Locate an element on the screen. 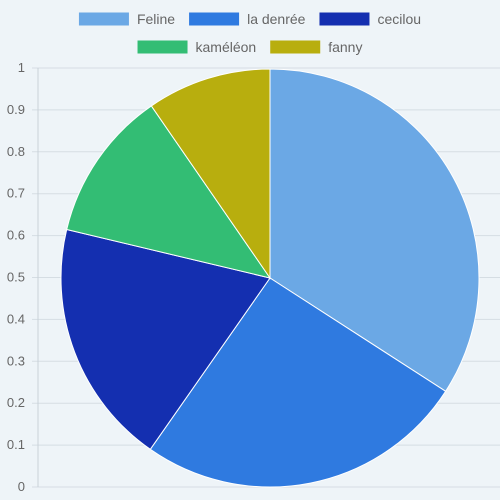  legend: Feline la denrée cecilou kaméléon fanny is located at coordinates (249, 33).